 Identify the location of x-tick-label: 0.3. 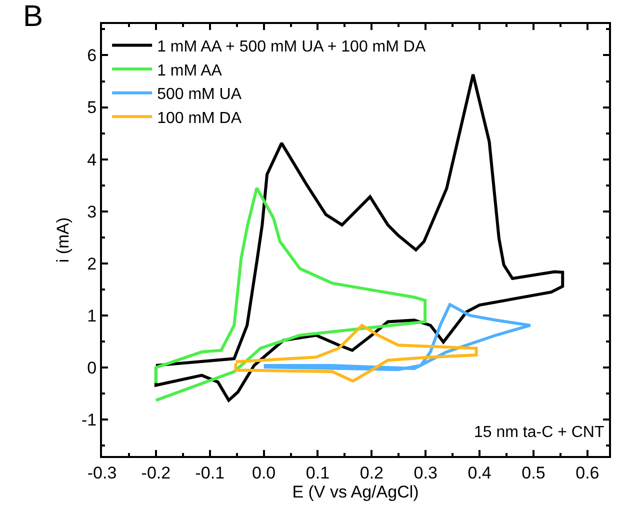
(426, 472).